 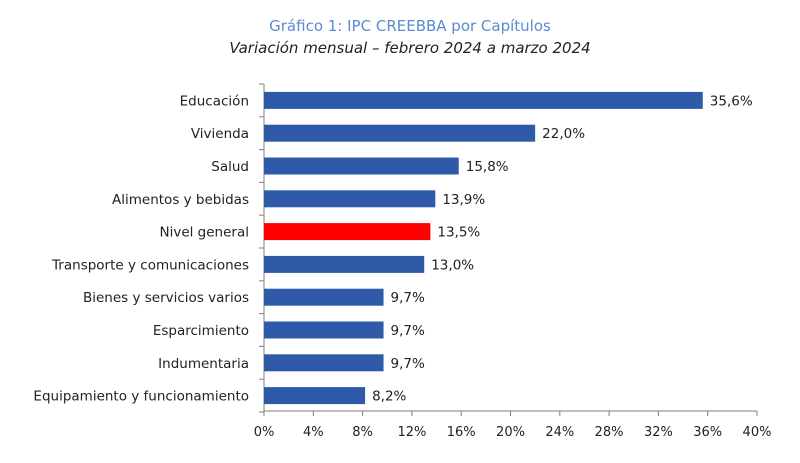 I want to click on category-label: Salud, so click(x=230, y=167).